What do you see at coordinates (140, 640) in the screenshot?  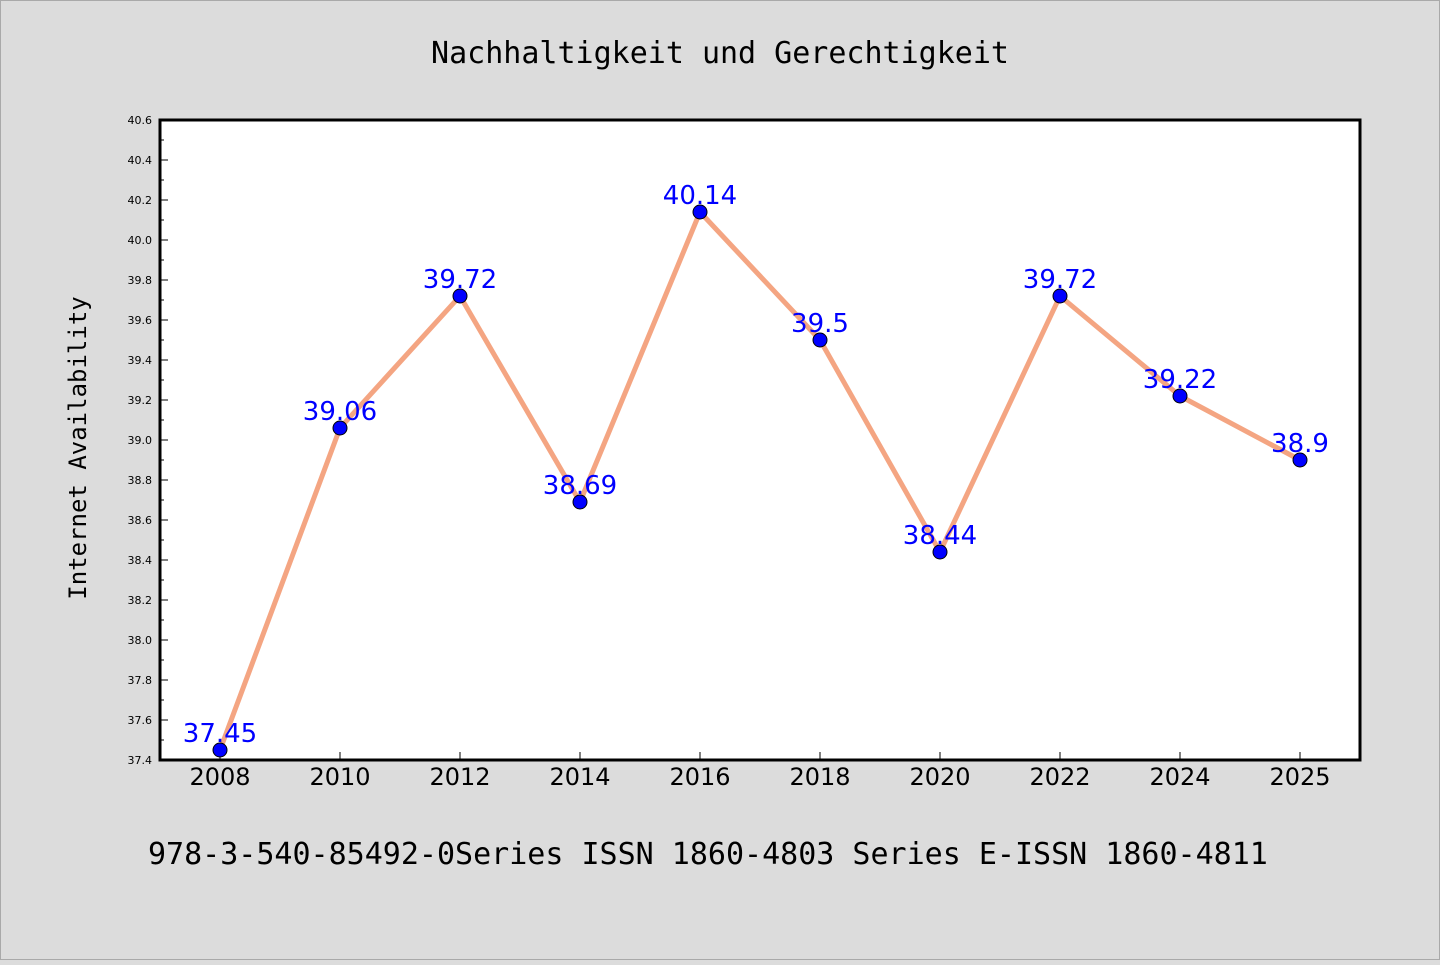 I see `y-tick-label: 38.0` at bounding box center [140, 640].